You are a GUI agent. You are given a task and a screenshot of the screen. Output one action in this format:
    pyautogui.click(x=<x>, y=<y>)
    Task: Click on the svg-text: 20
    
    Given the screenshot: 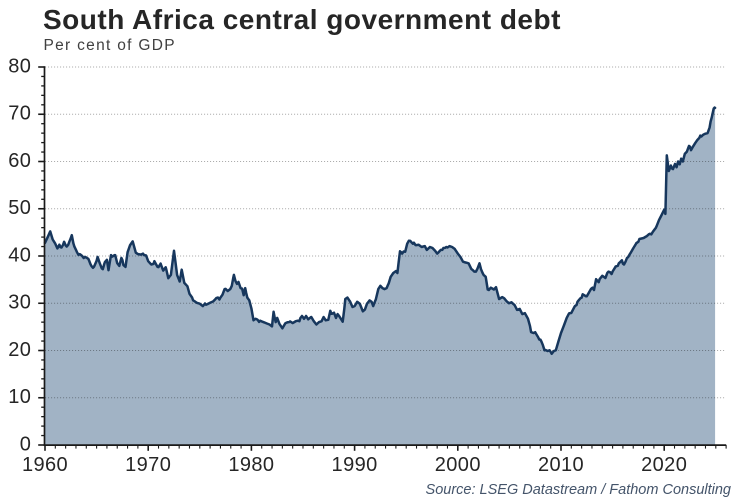 What is the action you would take?
    pyautogui.click(x=19, y=350)
    